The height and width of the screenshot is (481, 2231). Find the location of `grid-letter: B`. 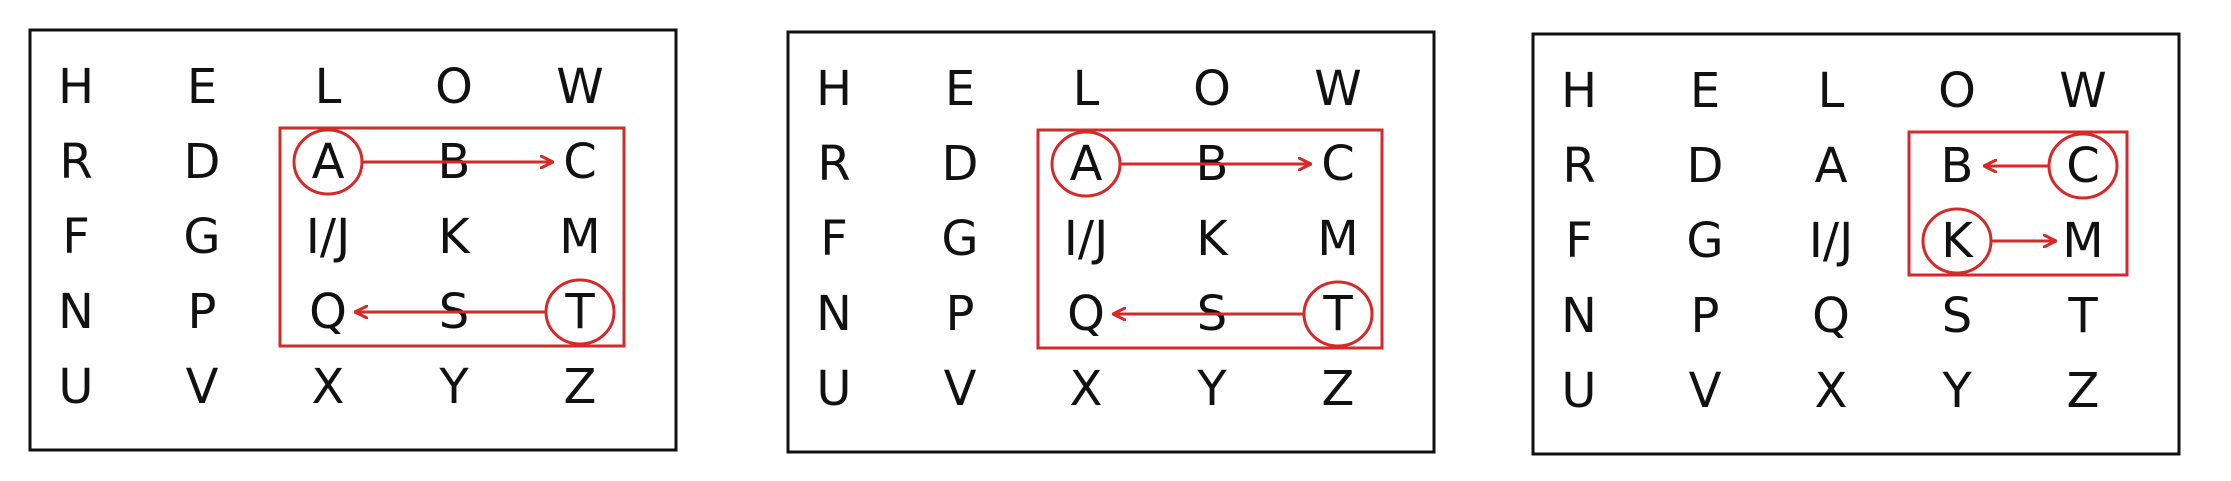

grid-letter: B is located at coordinates (1957, 166).